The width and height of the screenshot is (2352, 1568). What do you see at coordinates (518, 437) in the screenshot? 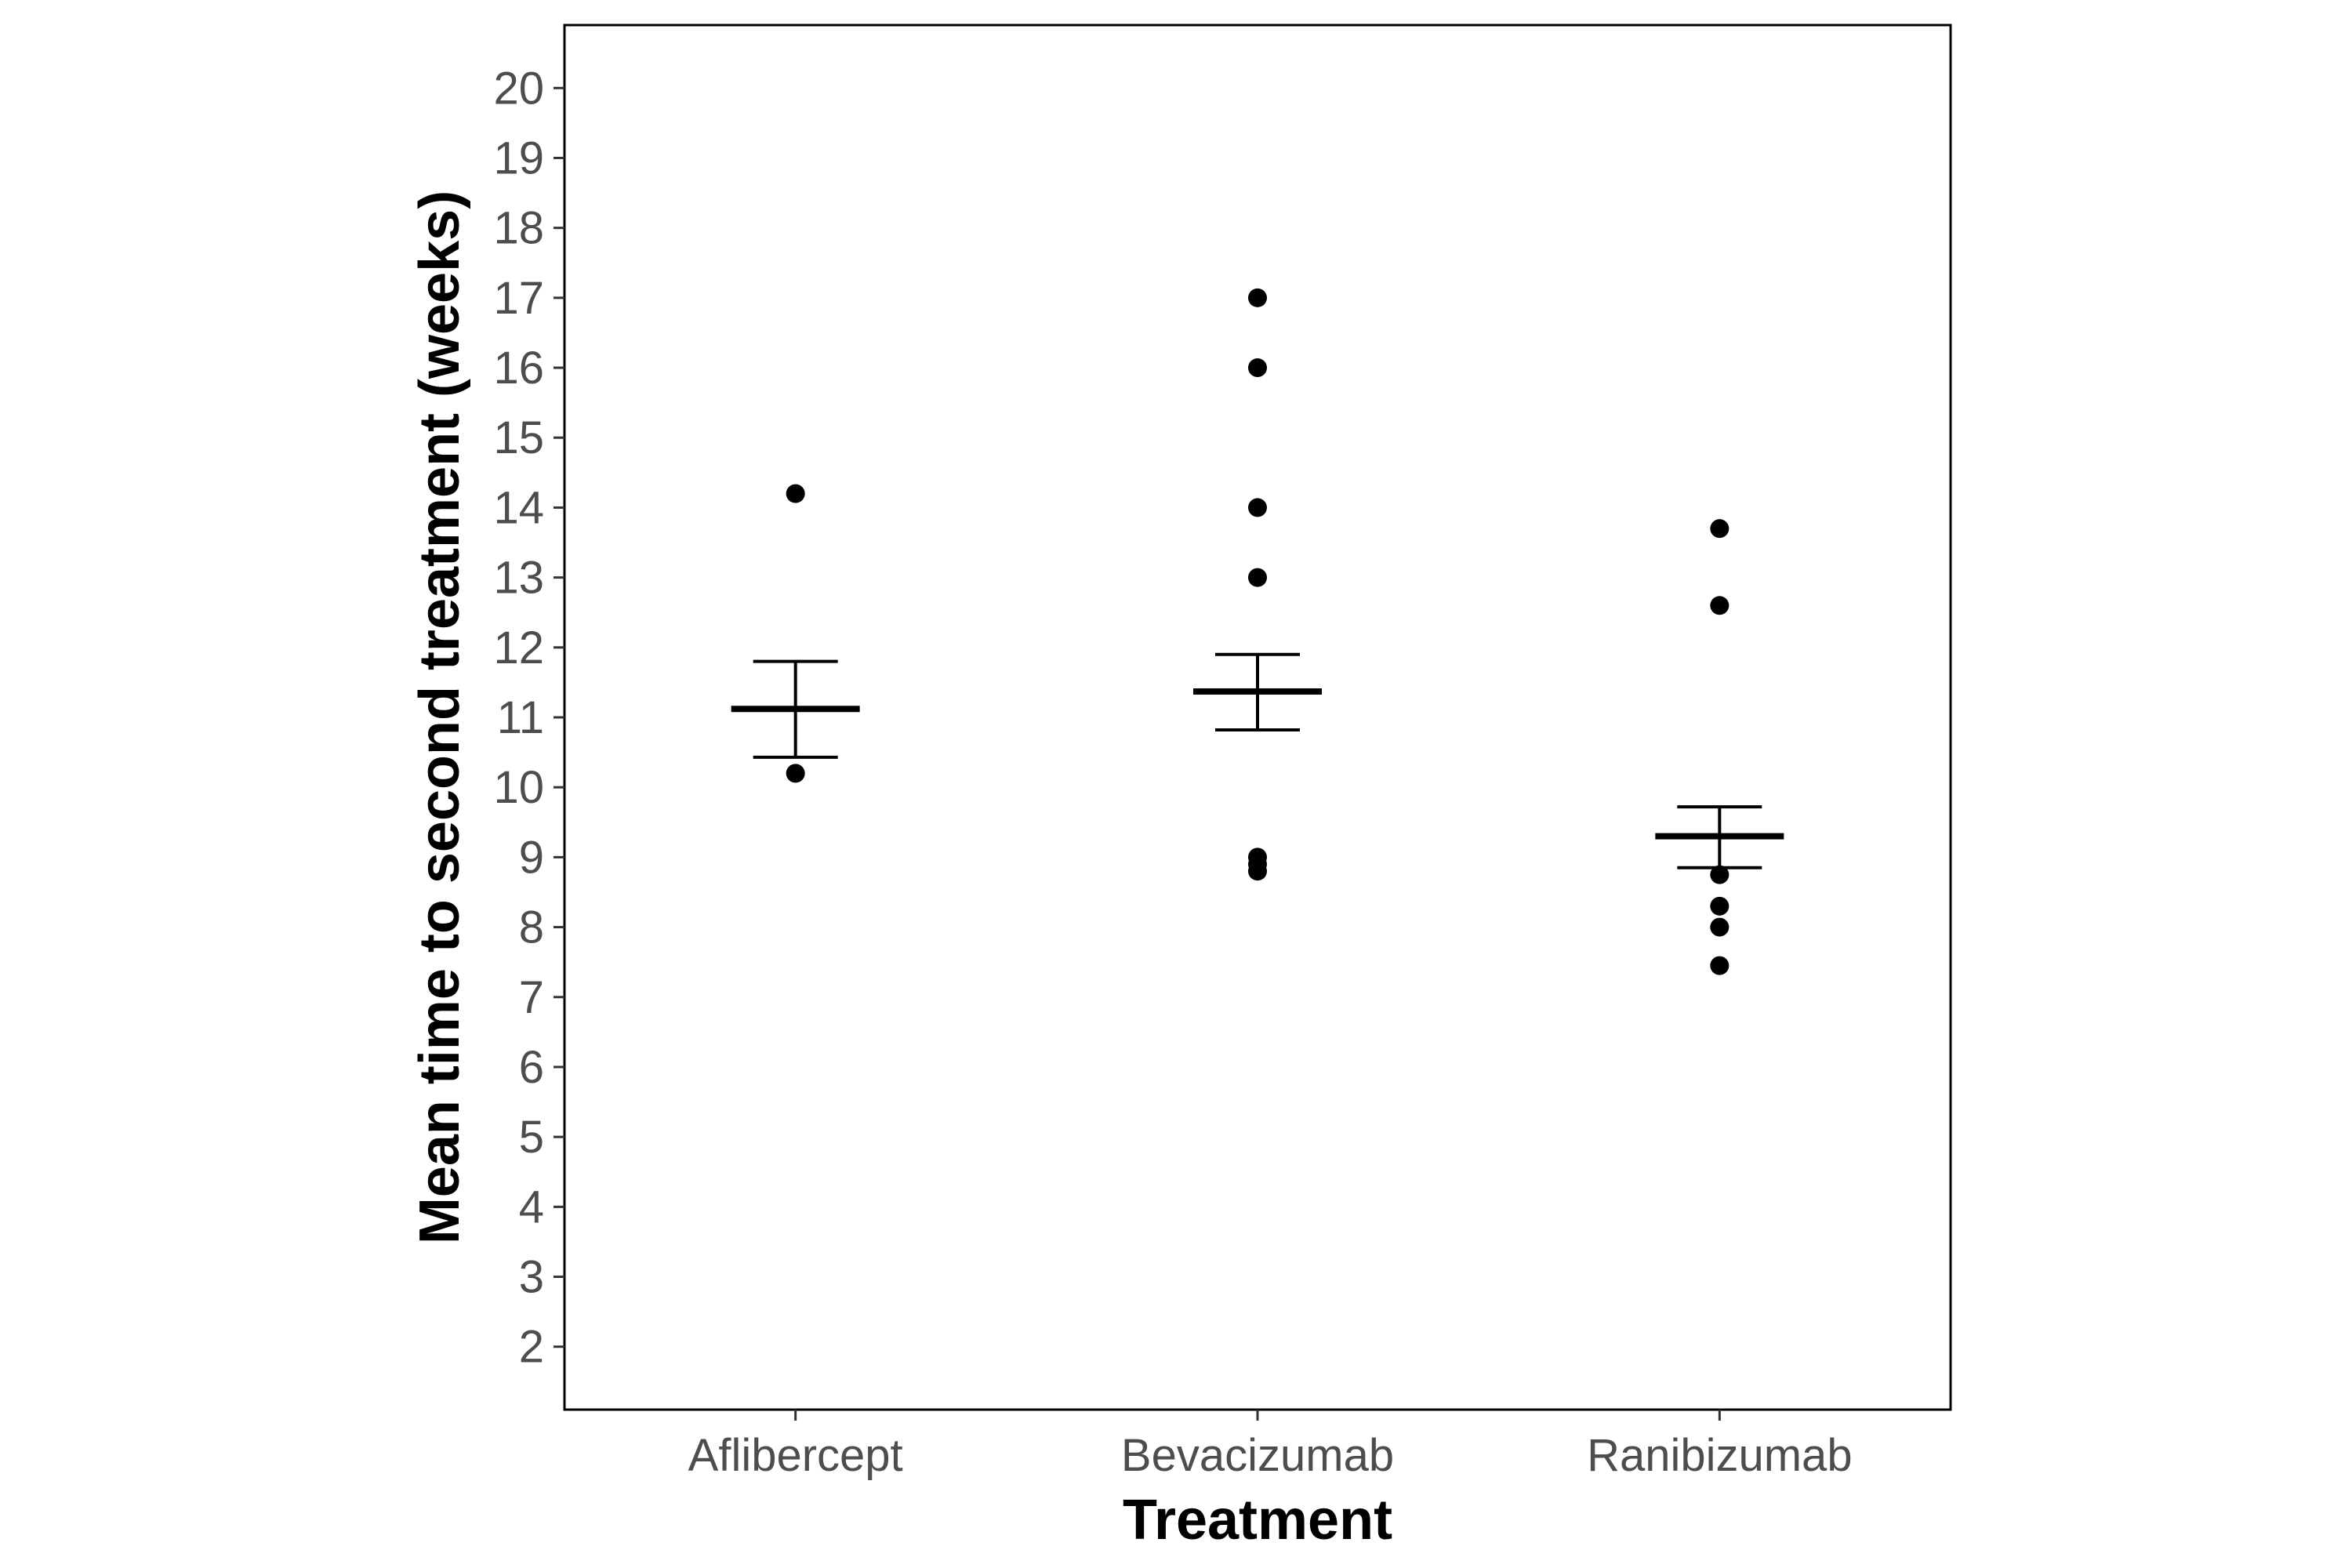
I see `y-tick-label: 15` at bounding box center [518, 437].